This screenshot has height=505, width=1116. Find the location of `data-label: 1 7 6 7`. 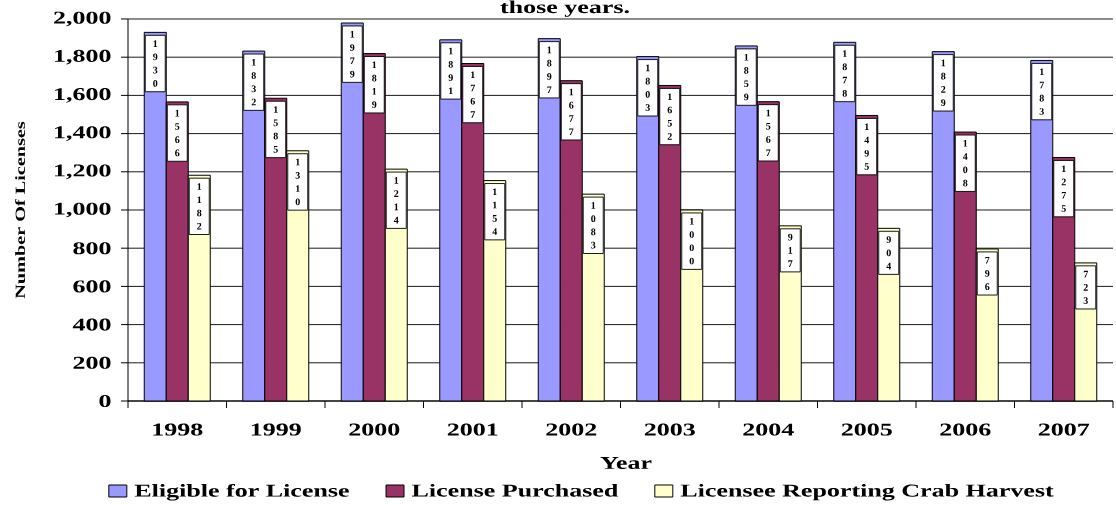

data-label: 1 7 6 7 is located at coordinates (472, 94).